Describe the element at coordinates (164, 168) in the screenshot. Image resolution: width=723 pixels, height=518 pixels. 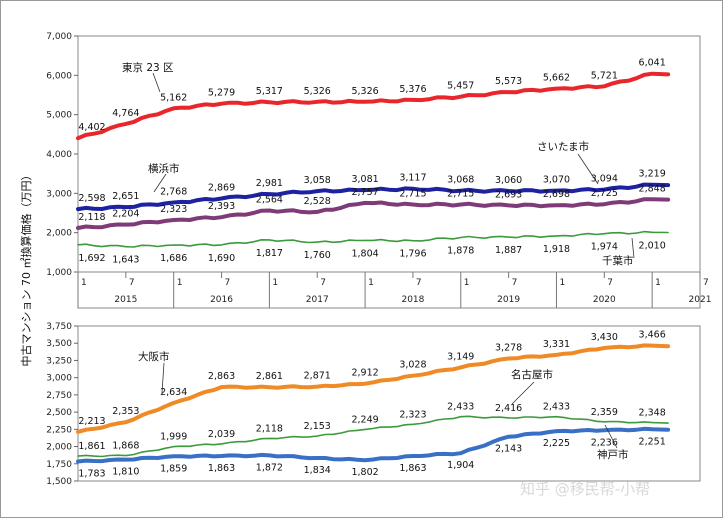
I see `series-name-label: 横浜市` at that location.